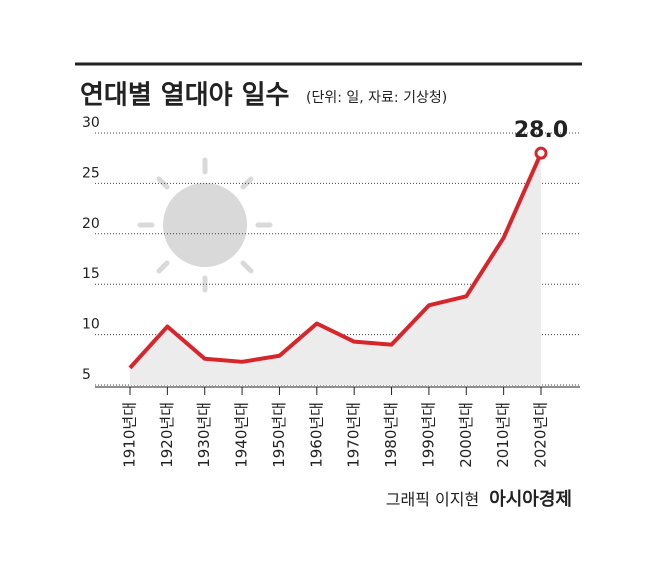 This screenshot has width=658, height=579. I want to click on point, so click(541, 153).